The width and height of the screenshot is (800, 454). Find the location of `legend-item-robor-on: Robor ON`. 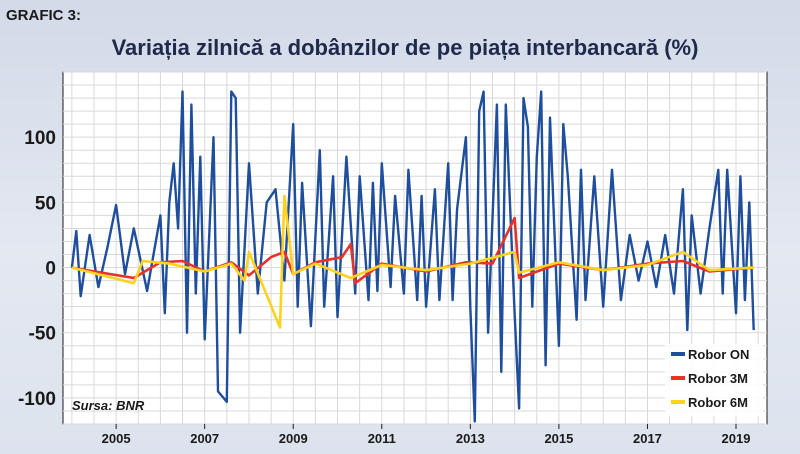

legend-item-robor-on: Robor ON is located at coordinates (710, 354).